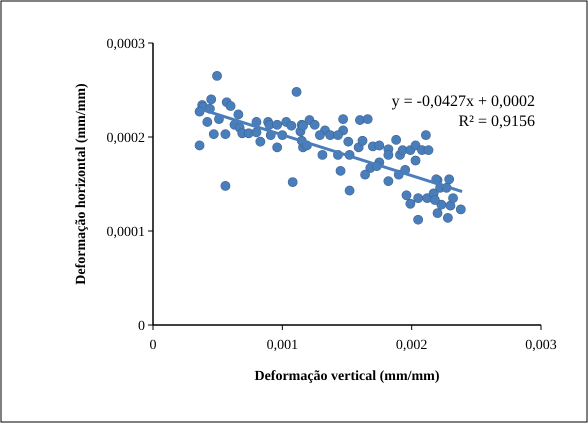 The height and width of the screenshot is (423, 588). Describe the element at coordinates (463, 101) in the screenshot. I see `annotation: y = -0,0427x + 0,0002` at that location.